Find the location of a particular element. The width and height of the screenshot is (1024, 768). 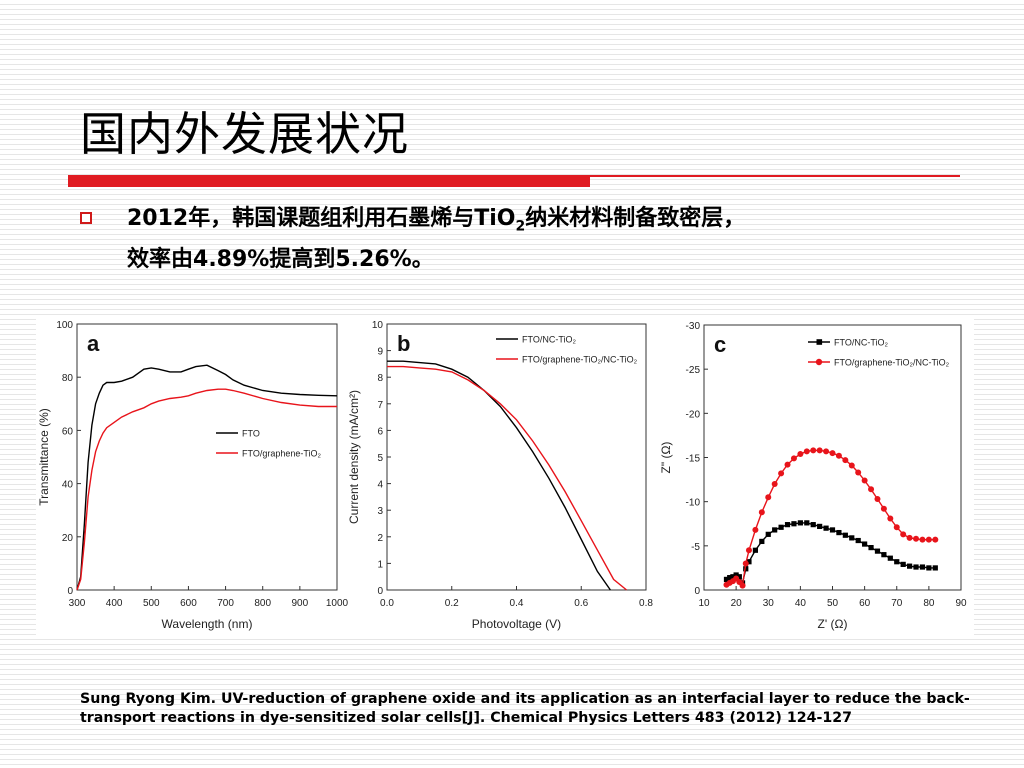

legend-marker is located at coordinates (819, 342).